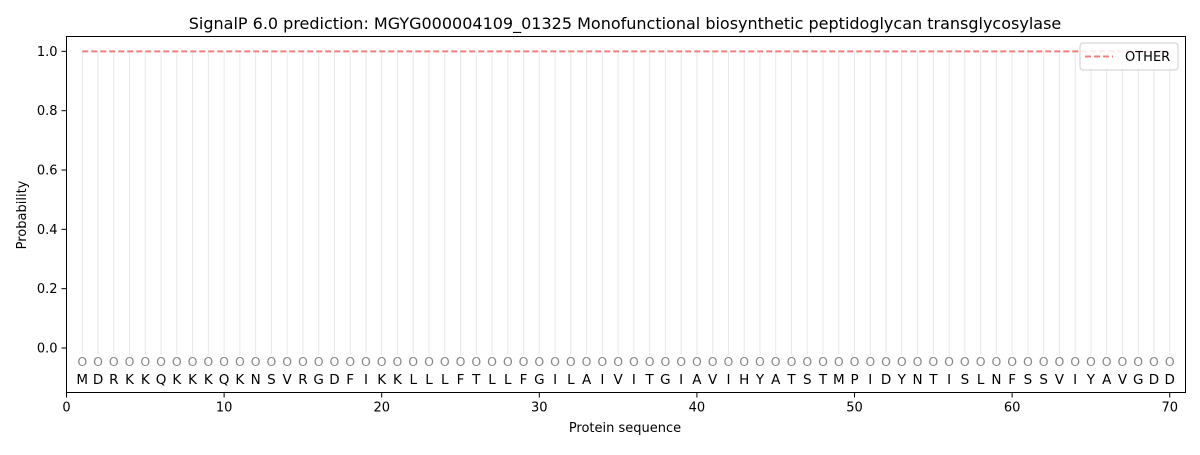 This screenshot has height=455, width=1200. I want to click on x-tick-label-30: 30, so click(539, 408).